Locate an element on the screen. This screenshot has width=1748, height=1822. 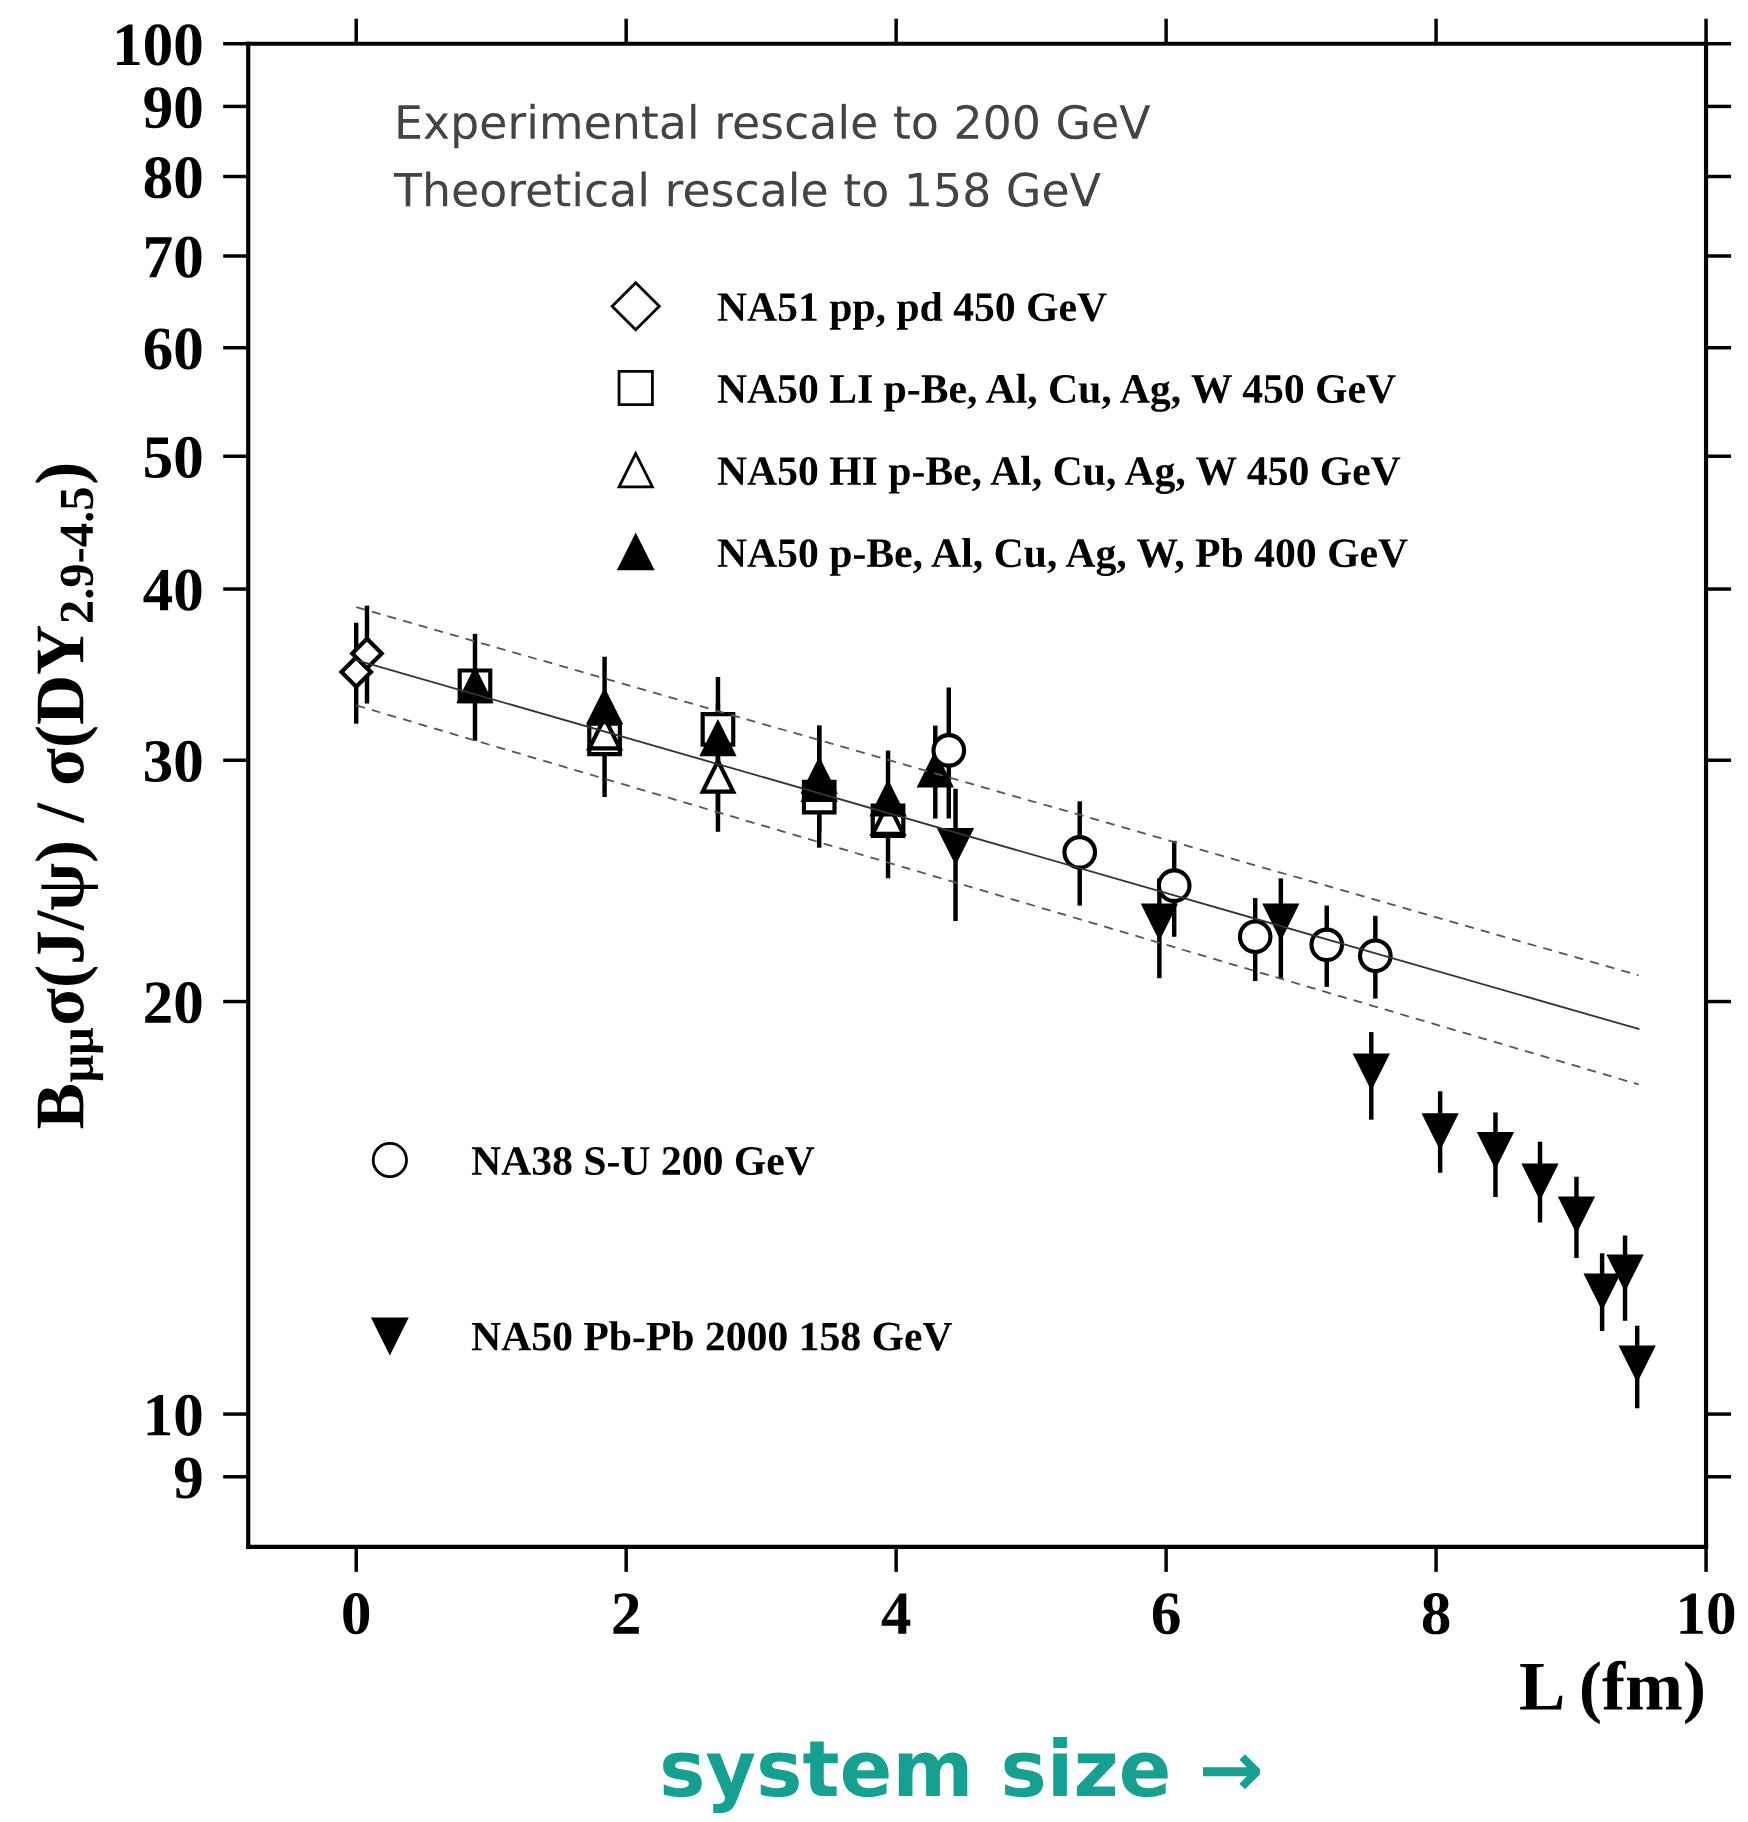
y-tick-label: 80 is located at coordinates (173, 178).